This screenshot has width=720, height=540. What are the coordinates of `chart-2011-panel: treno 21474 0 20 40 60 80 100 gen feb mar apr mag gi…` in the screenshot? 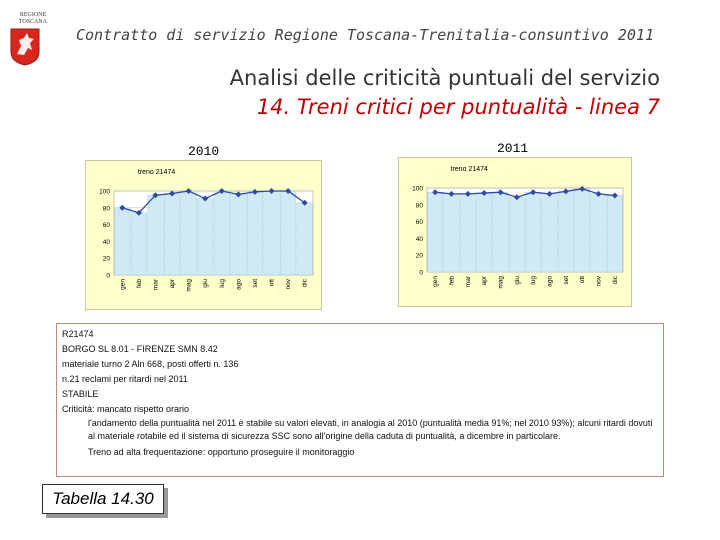 It's located at (515, 232).